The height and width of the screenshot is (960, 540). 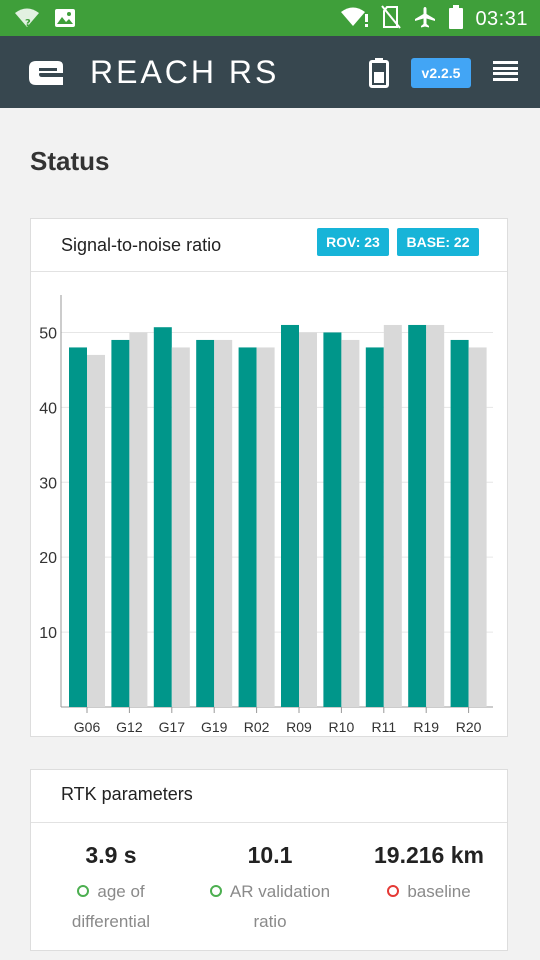 I want to click on wifi-unknown-icon: ?, so click(x=27, y=20).